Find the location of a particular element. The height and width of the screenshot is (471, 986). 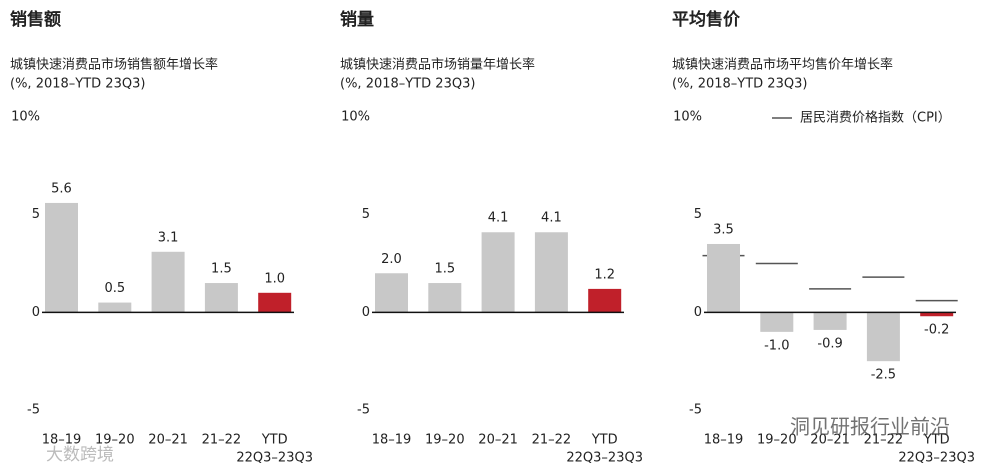

value-label: -0.2 is located at coordinates (936, 330).